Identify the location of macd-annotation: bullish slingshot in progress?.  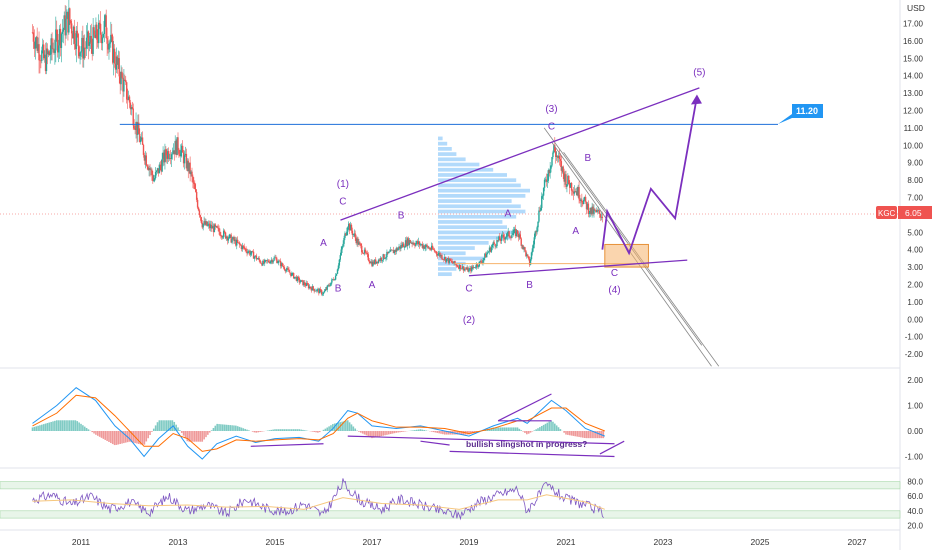
(526, 444).